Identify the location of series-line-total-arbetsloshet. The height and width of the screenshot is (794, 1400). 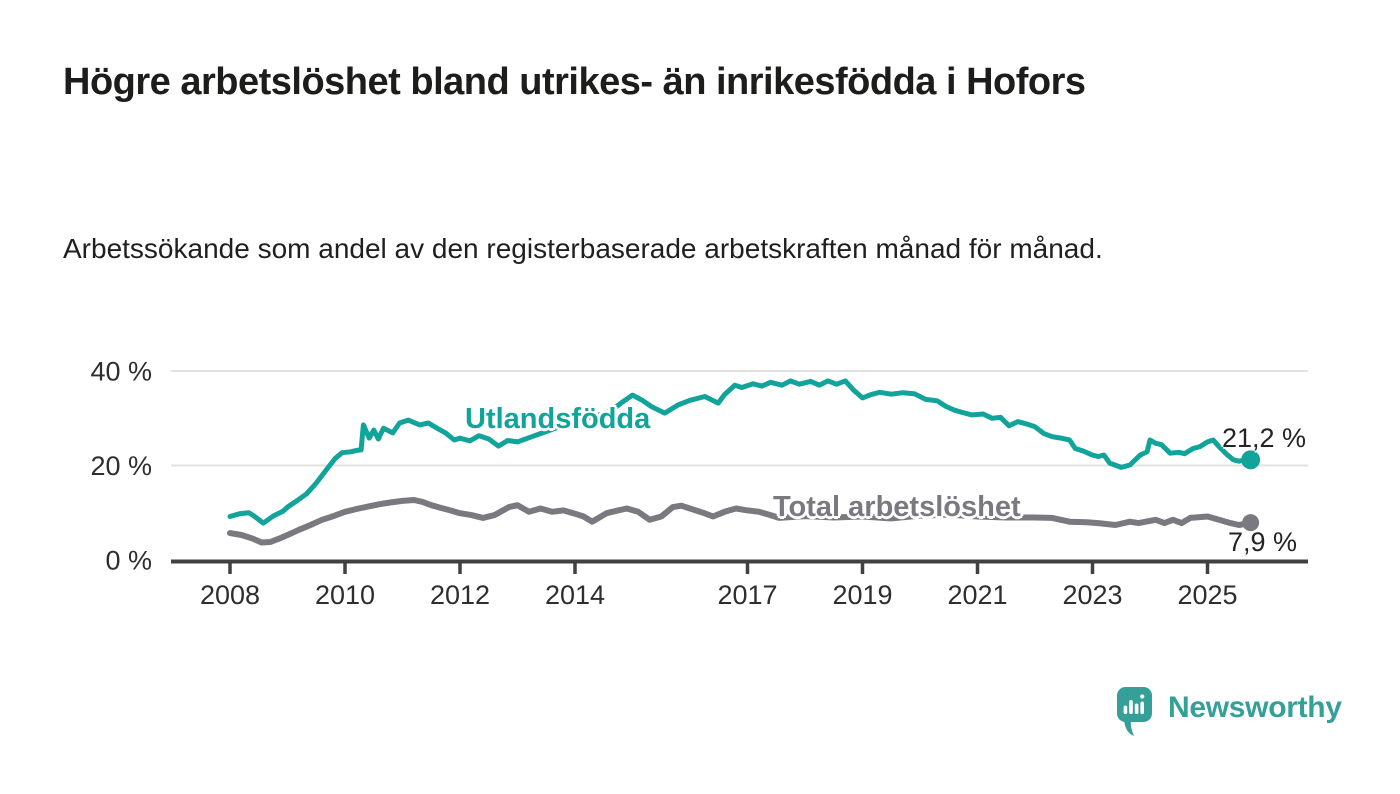
(740, 521).